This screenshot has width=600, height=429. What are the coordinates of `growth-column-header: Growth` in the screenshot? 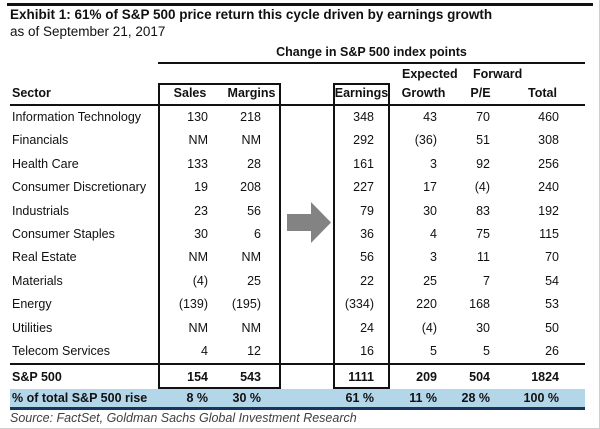 It's located at (423, 93).